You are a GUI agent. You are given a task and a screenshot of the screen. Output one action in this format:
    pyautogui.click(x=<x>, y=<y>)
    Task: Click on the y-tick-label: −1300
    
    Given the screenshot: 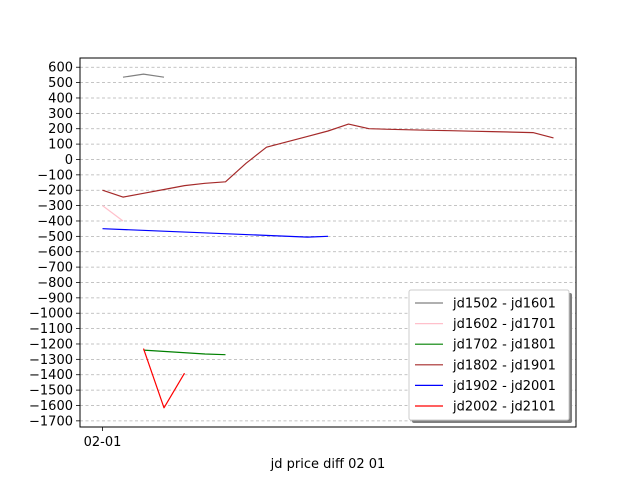 What is the action you would take?
    pyautogui.click(x=51, y=360)
    